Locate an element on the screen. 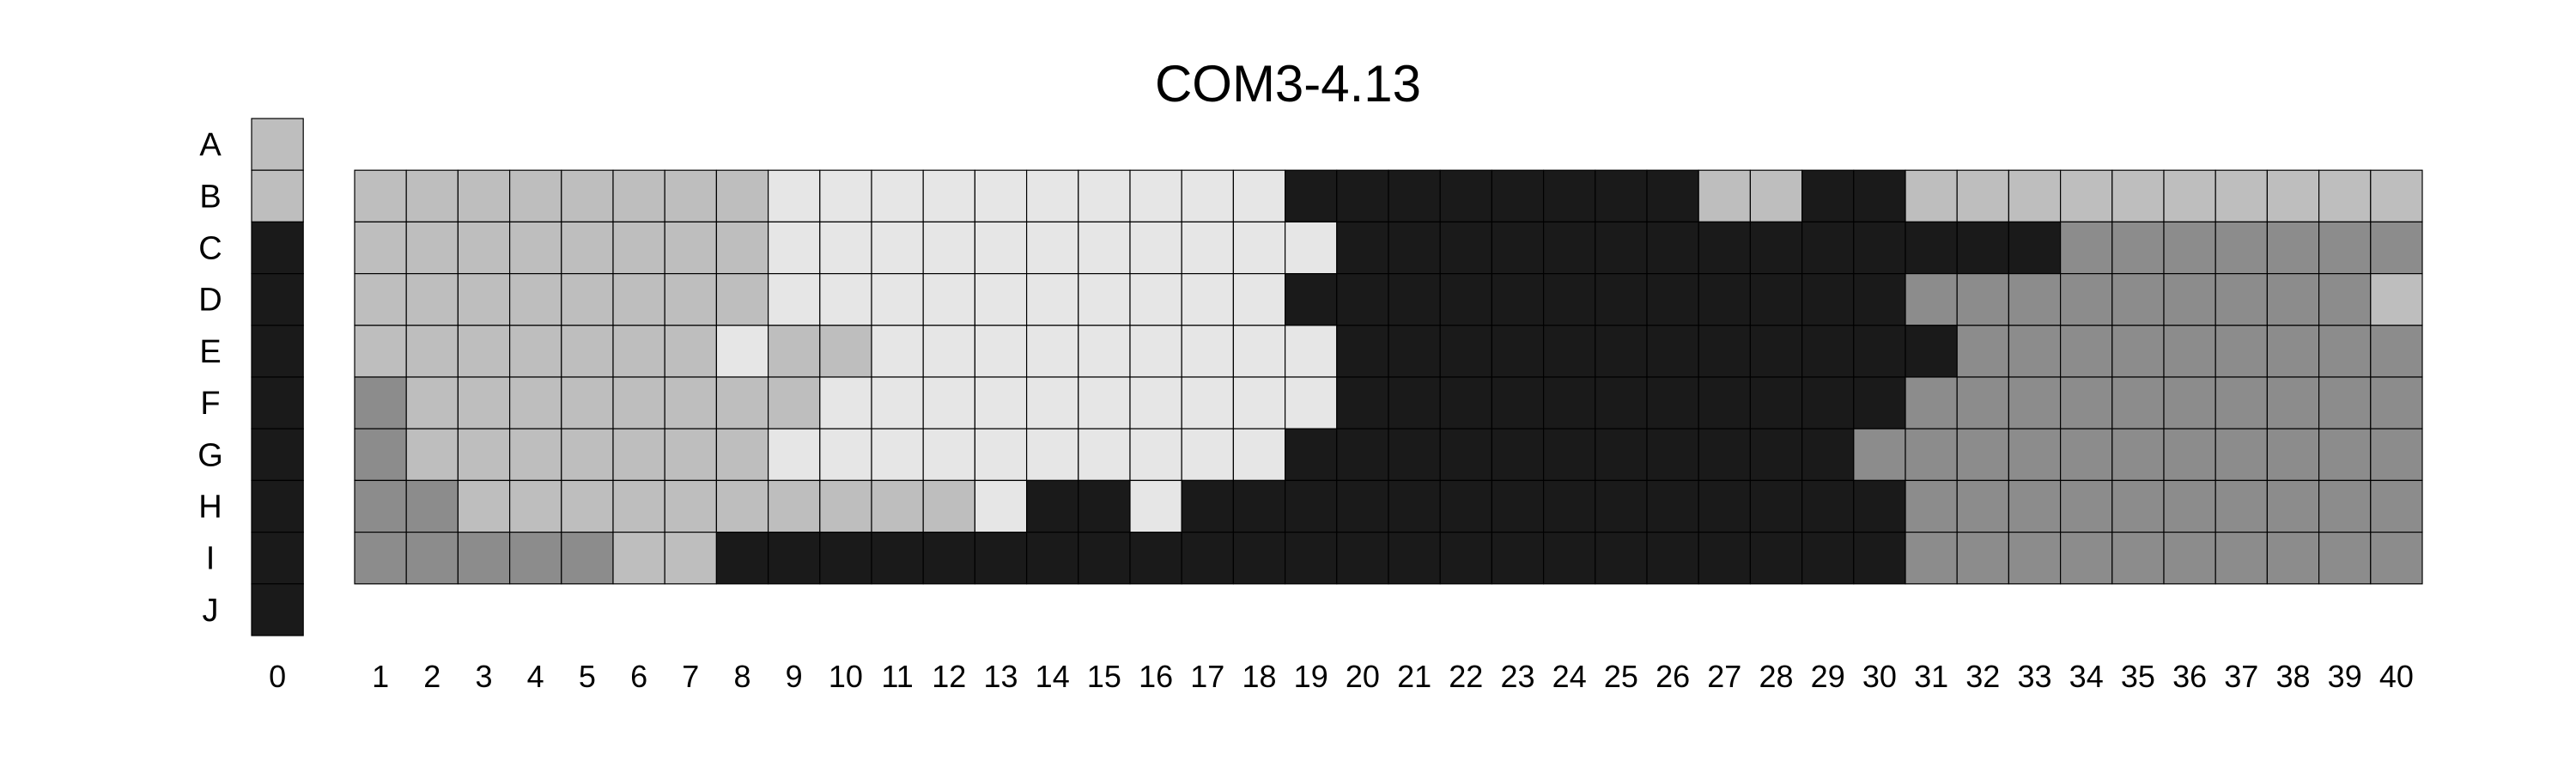 The image size is (2576, 773). column-label-10: 10 is located at coordinates (846, 676).